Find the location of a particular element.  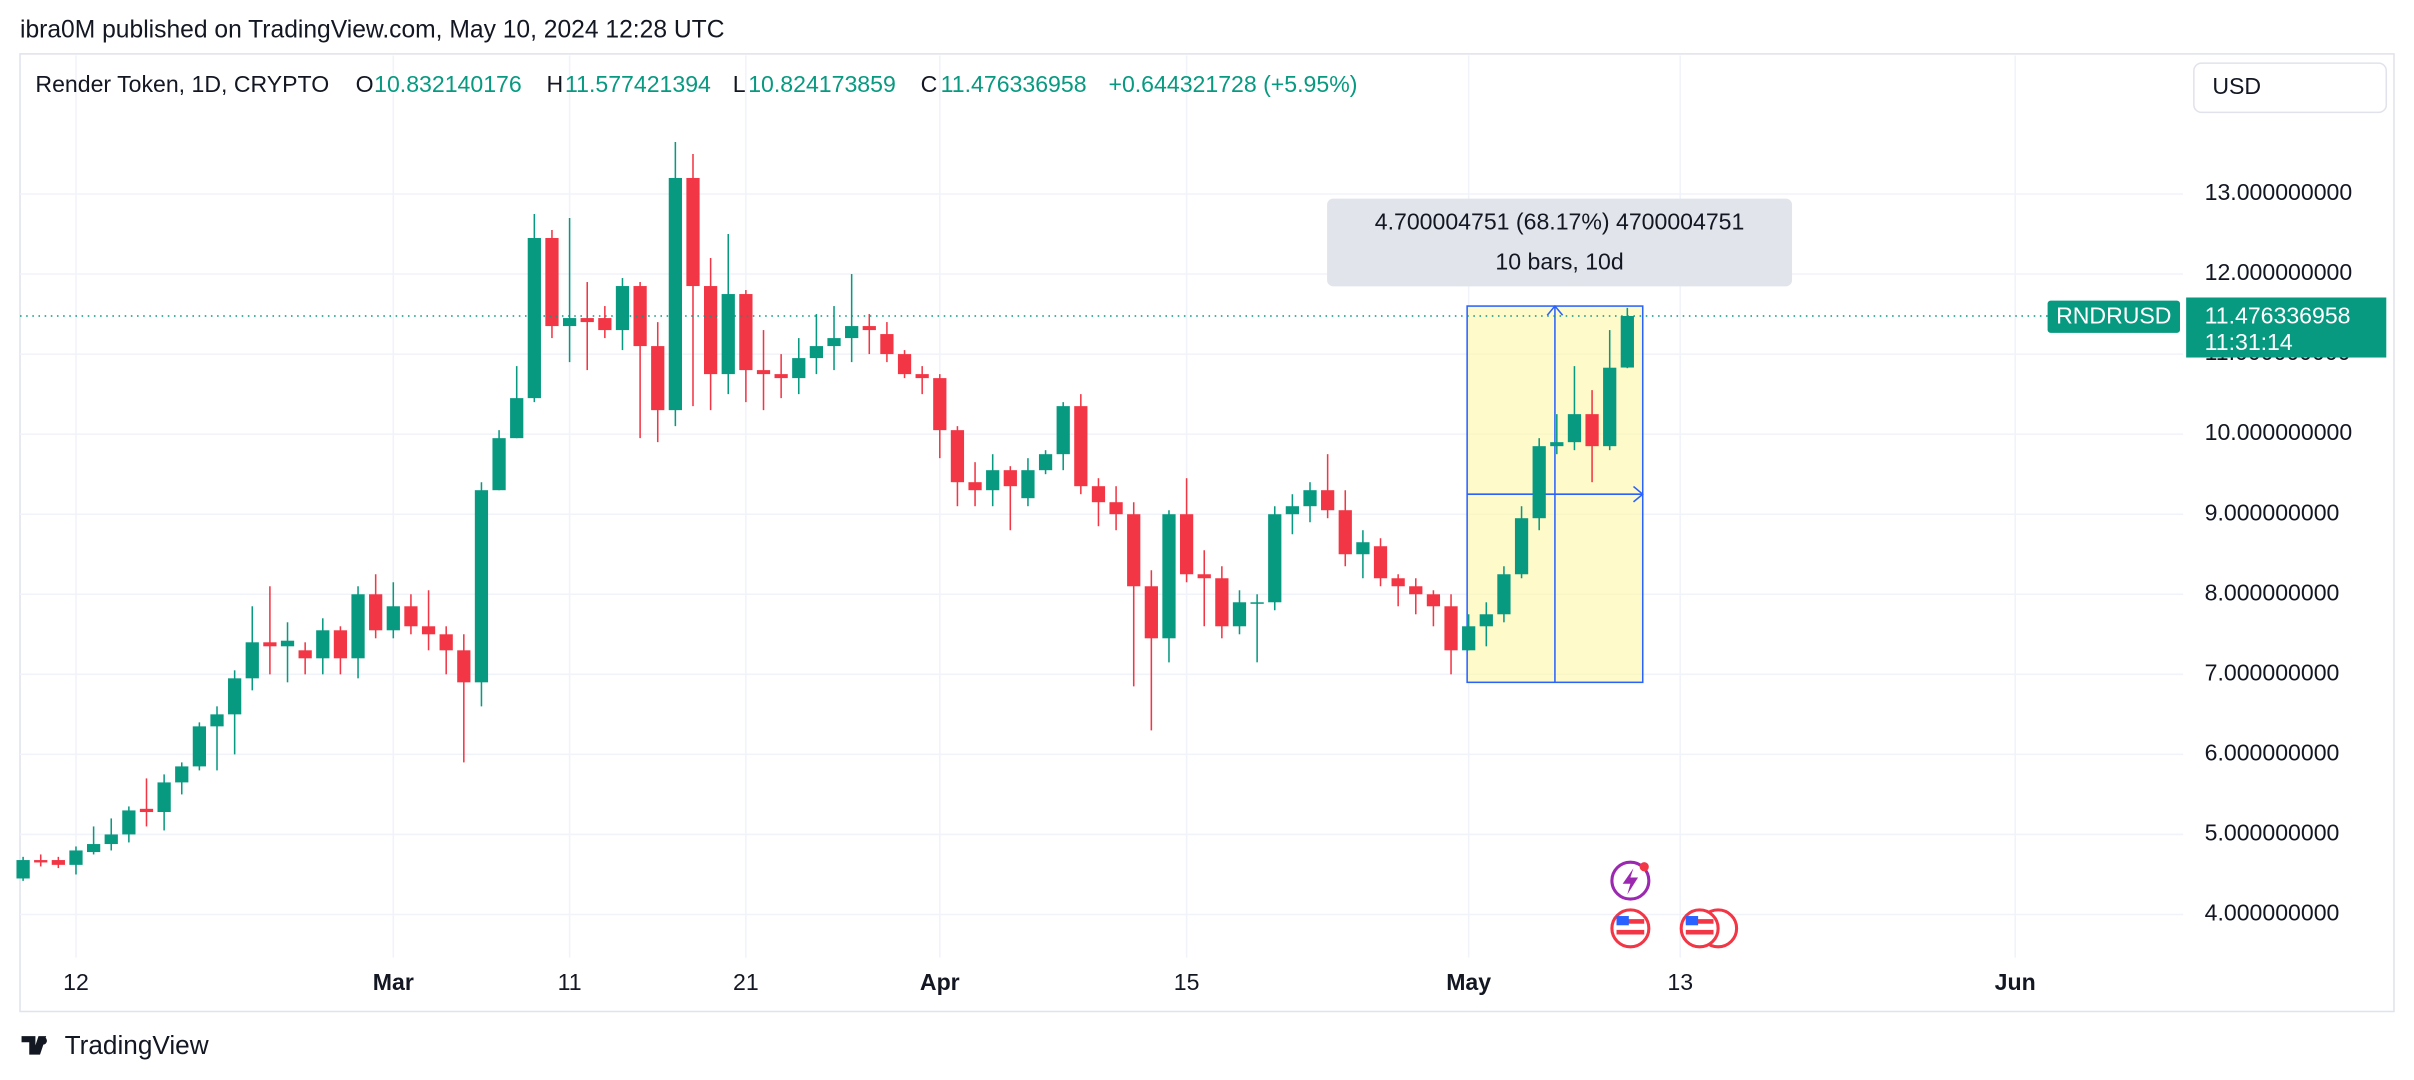

measure-arrow is located at coordinates (1555, 310).